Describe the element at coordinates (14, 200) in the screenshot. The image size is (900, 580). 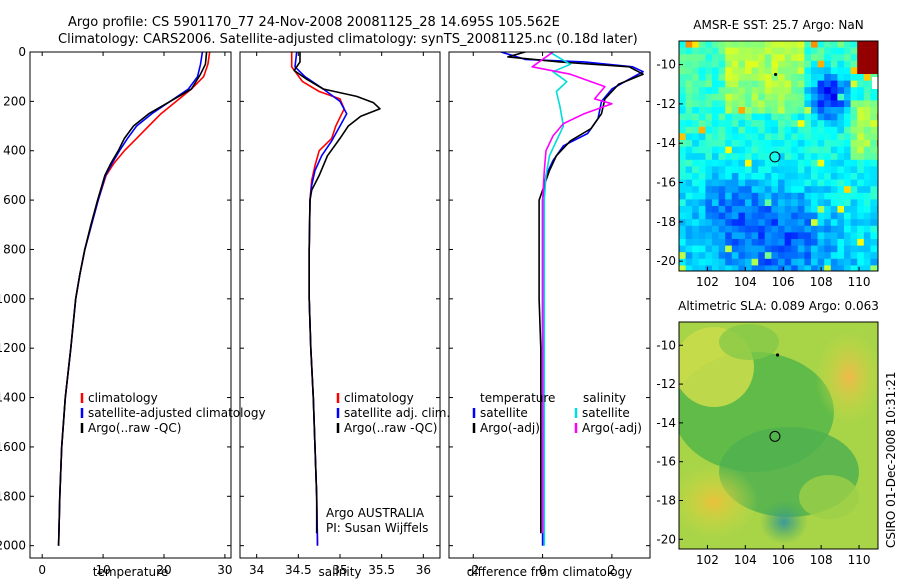
I see `y-tick-label: 600` at that location.